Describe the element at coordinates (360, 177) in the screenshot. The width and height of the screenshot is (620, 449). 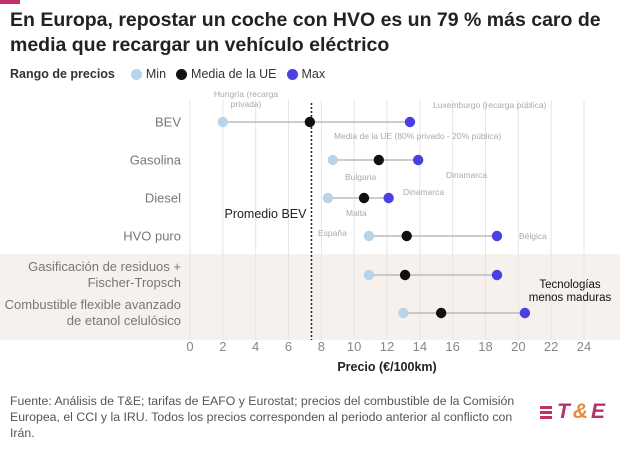
I see `annotation: Bulgaria` at that location.